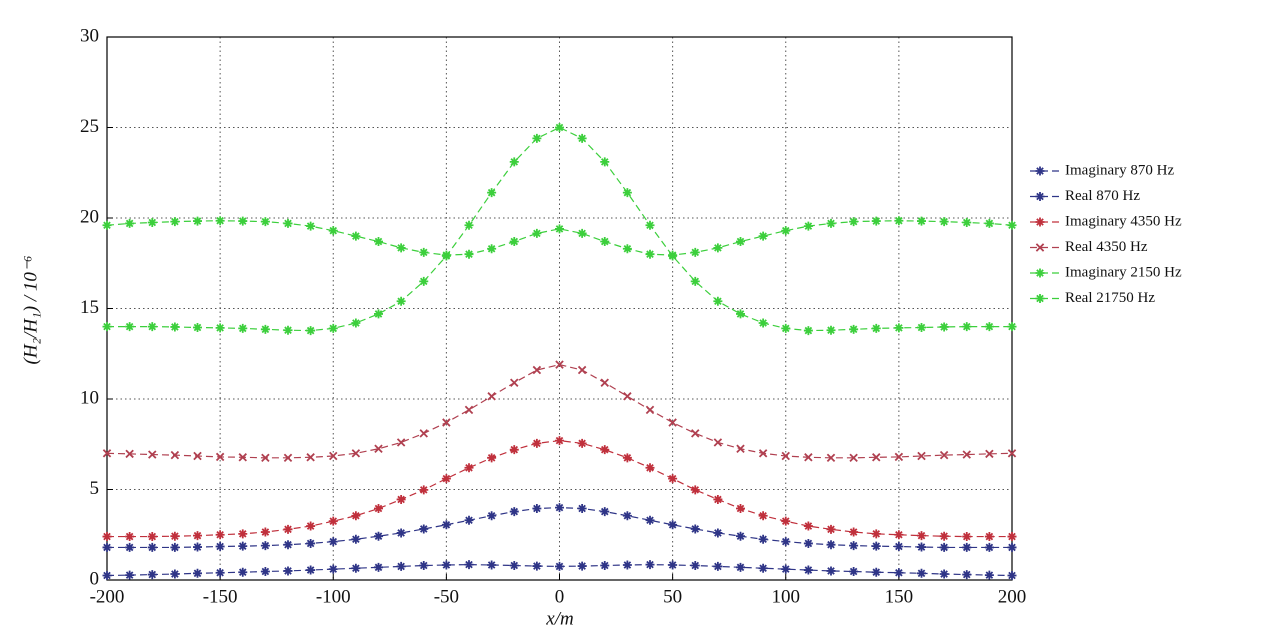 The width and height of the screenshot is (1272, 636). What do you see at coordinates (89, 397) in the screenshot?
I see `y-tick-label: 10` at bounding box center [89, 397].